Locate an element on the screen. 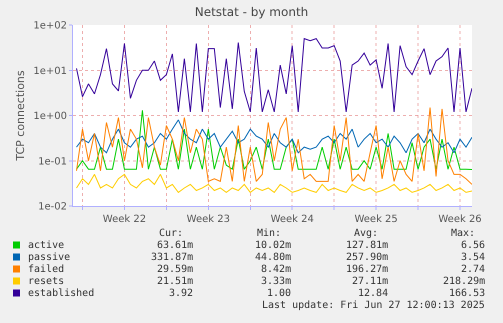 The height and width of the screenshot is (323, 503). text: 21.51m is located at coordinates (175, 281).